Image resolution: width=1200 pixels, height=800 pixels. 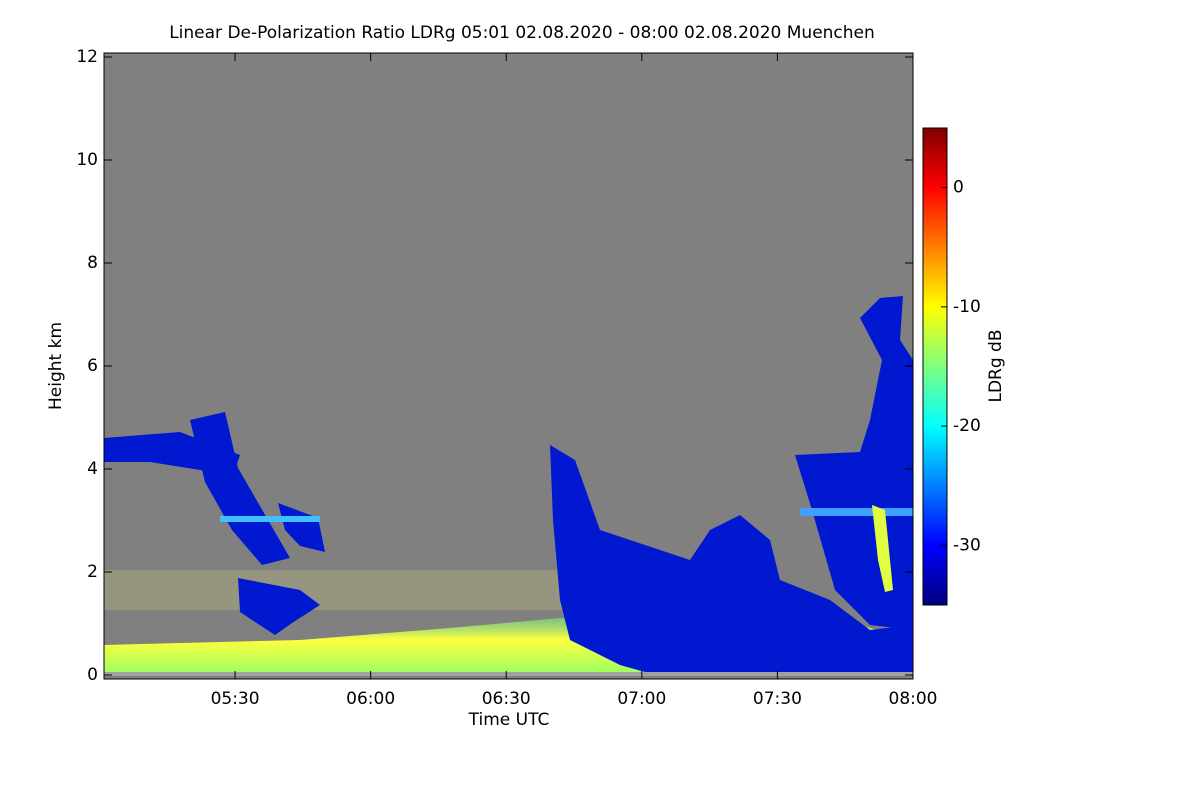 What do you see at coordinates (506, 699) in the screenshot?
I see `x-tick-label: 06:30` at bounding box center [506, 699].